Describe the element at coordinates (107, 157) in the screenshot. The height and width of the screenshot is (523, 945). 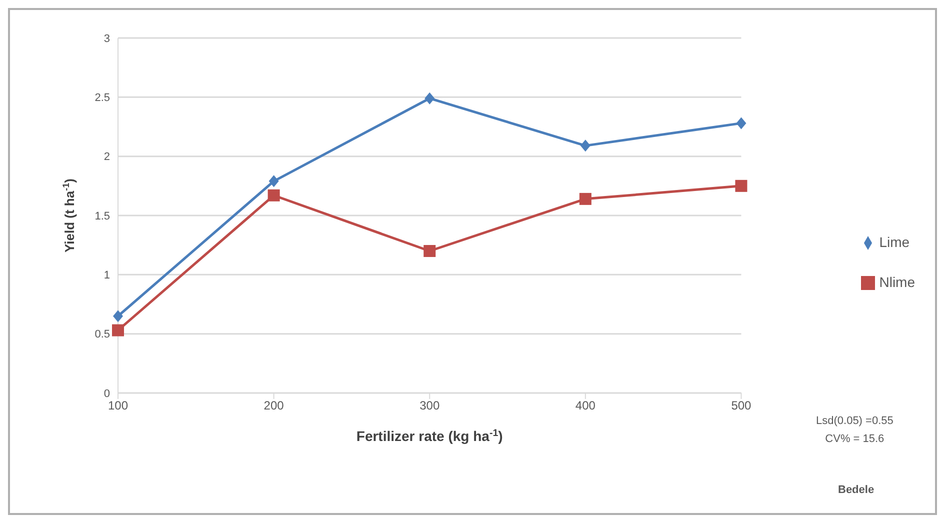
I see `y-tick-label: 2` at that location.